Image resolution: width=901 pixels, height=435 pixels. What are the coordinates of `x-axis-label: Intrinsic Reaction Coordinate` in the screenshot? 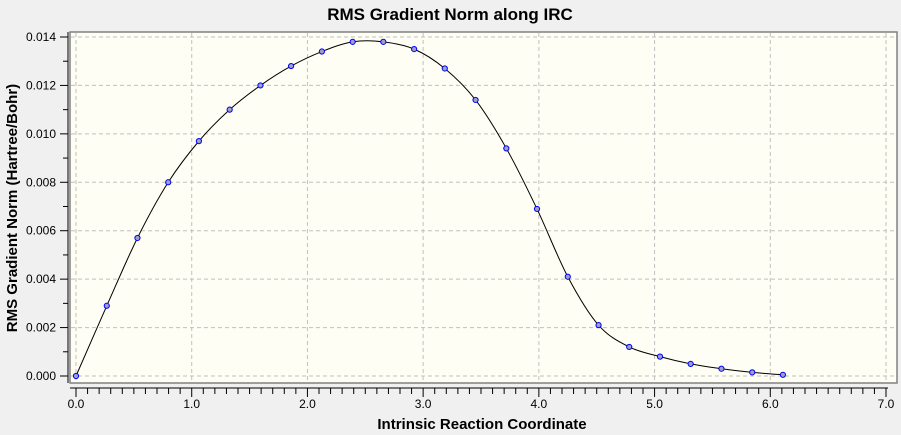 It's located at (481, 424).